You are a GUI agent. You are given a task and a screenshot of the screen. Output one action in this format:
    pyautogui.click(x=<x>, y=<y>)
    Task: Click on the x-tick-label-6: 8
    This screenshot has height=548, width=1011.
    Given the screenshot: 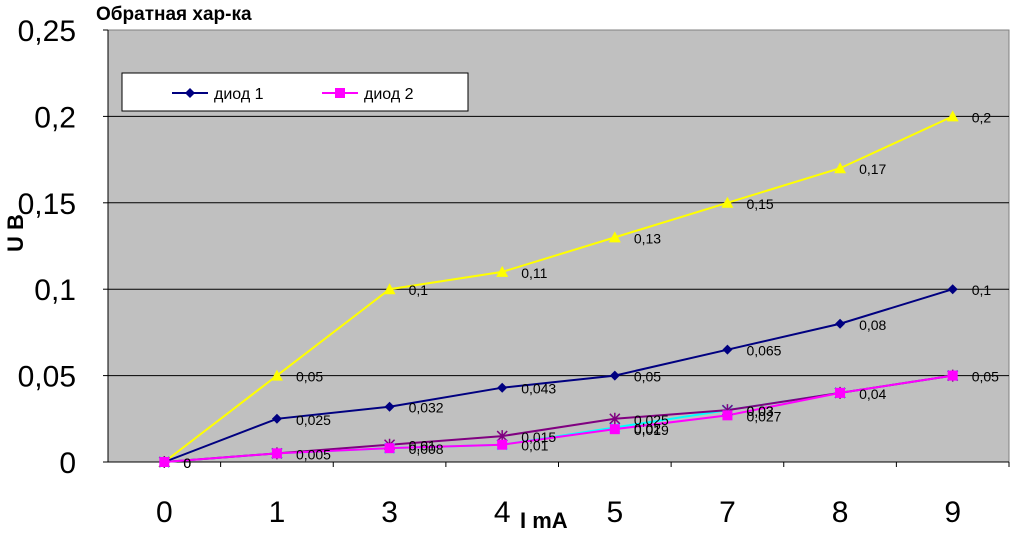 What is the action you would take?
    pyautogui.click(x=840, y=512)
    